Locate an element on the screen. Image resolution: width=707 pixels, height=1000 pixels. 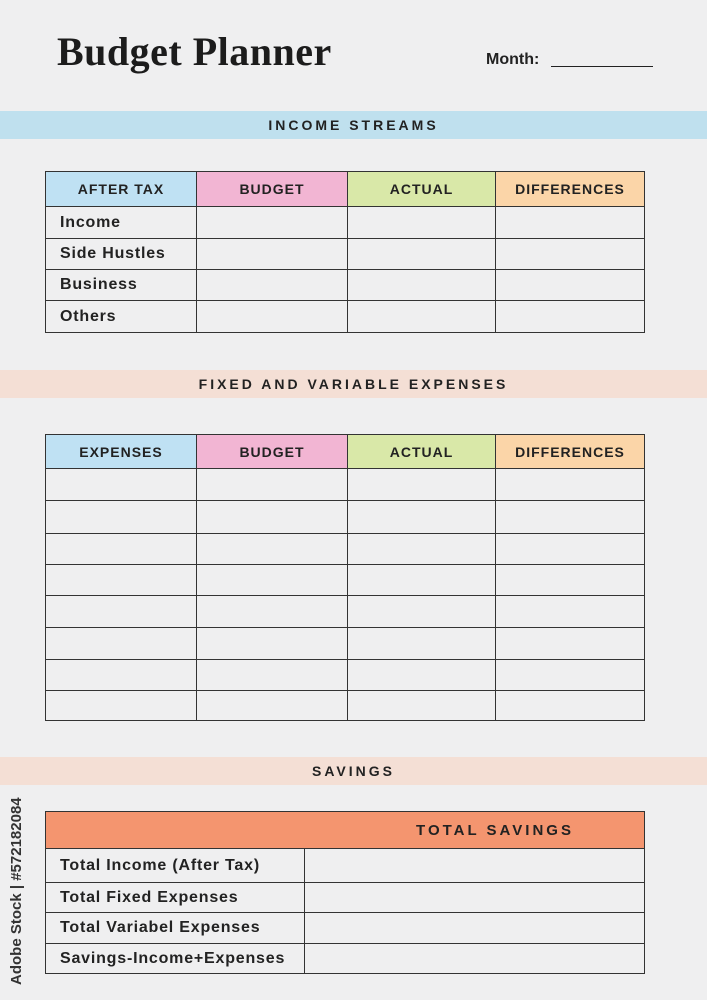
savings-label: Total Income (After Tax) is located at coordinates (175, 865).